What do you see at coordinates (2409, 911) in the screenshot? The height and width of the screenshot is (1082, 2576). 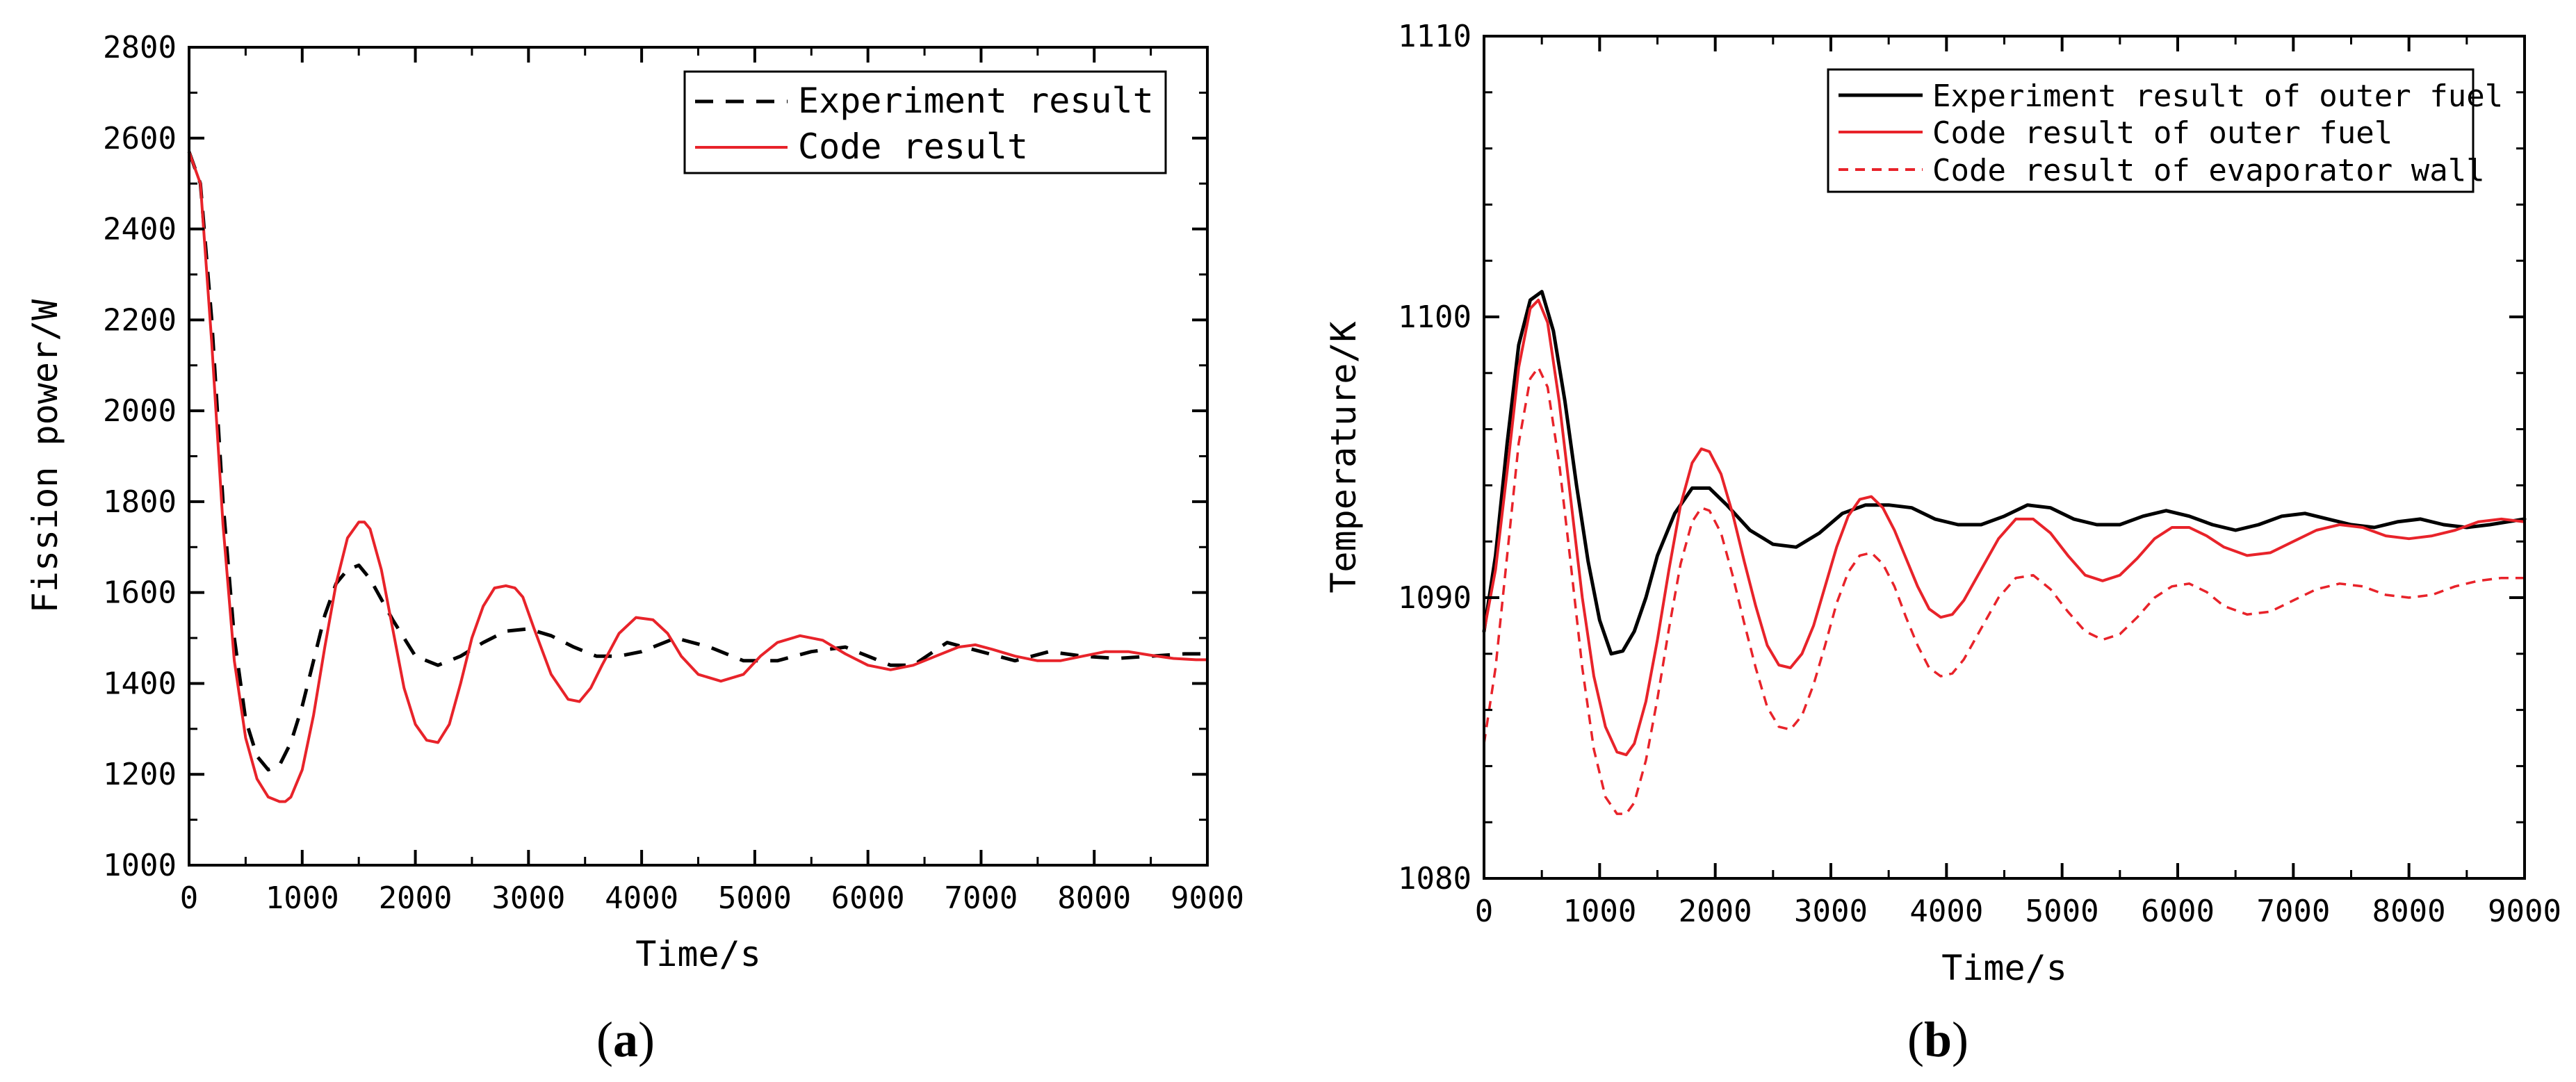 I see `x-tick-label-b: 8000` at bounding box center [2409, 911].